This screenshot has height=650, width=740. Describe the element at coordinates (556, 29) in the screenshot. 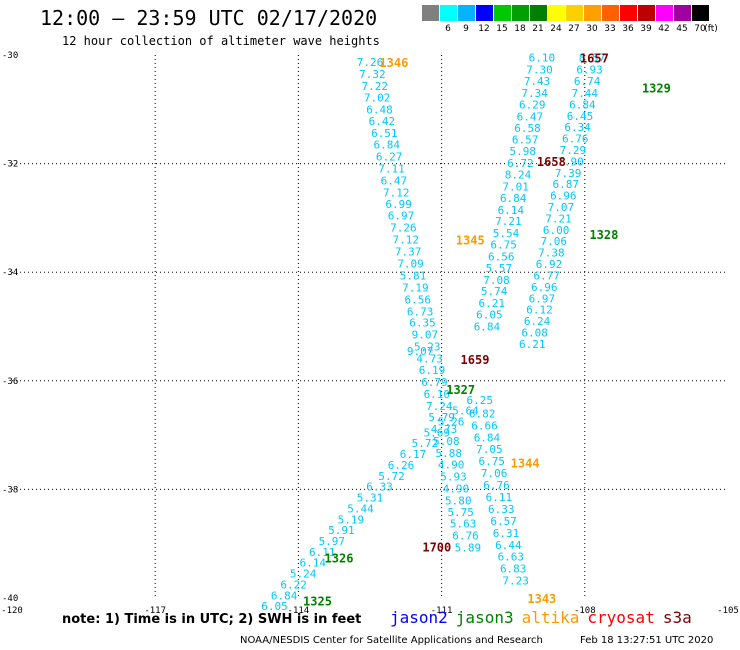

I see `colorbar-tick-label: 24` at that location.